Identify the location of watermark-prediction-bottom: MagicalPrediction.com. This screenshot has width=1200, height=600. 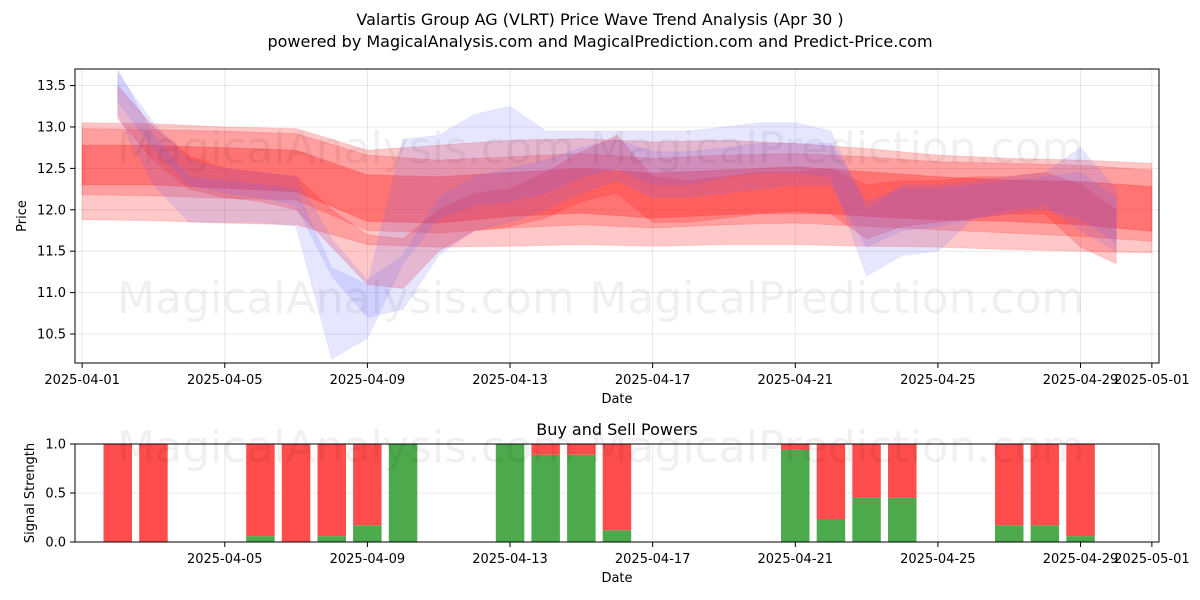
(837, 447).